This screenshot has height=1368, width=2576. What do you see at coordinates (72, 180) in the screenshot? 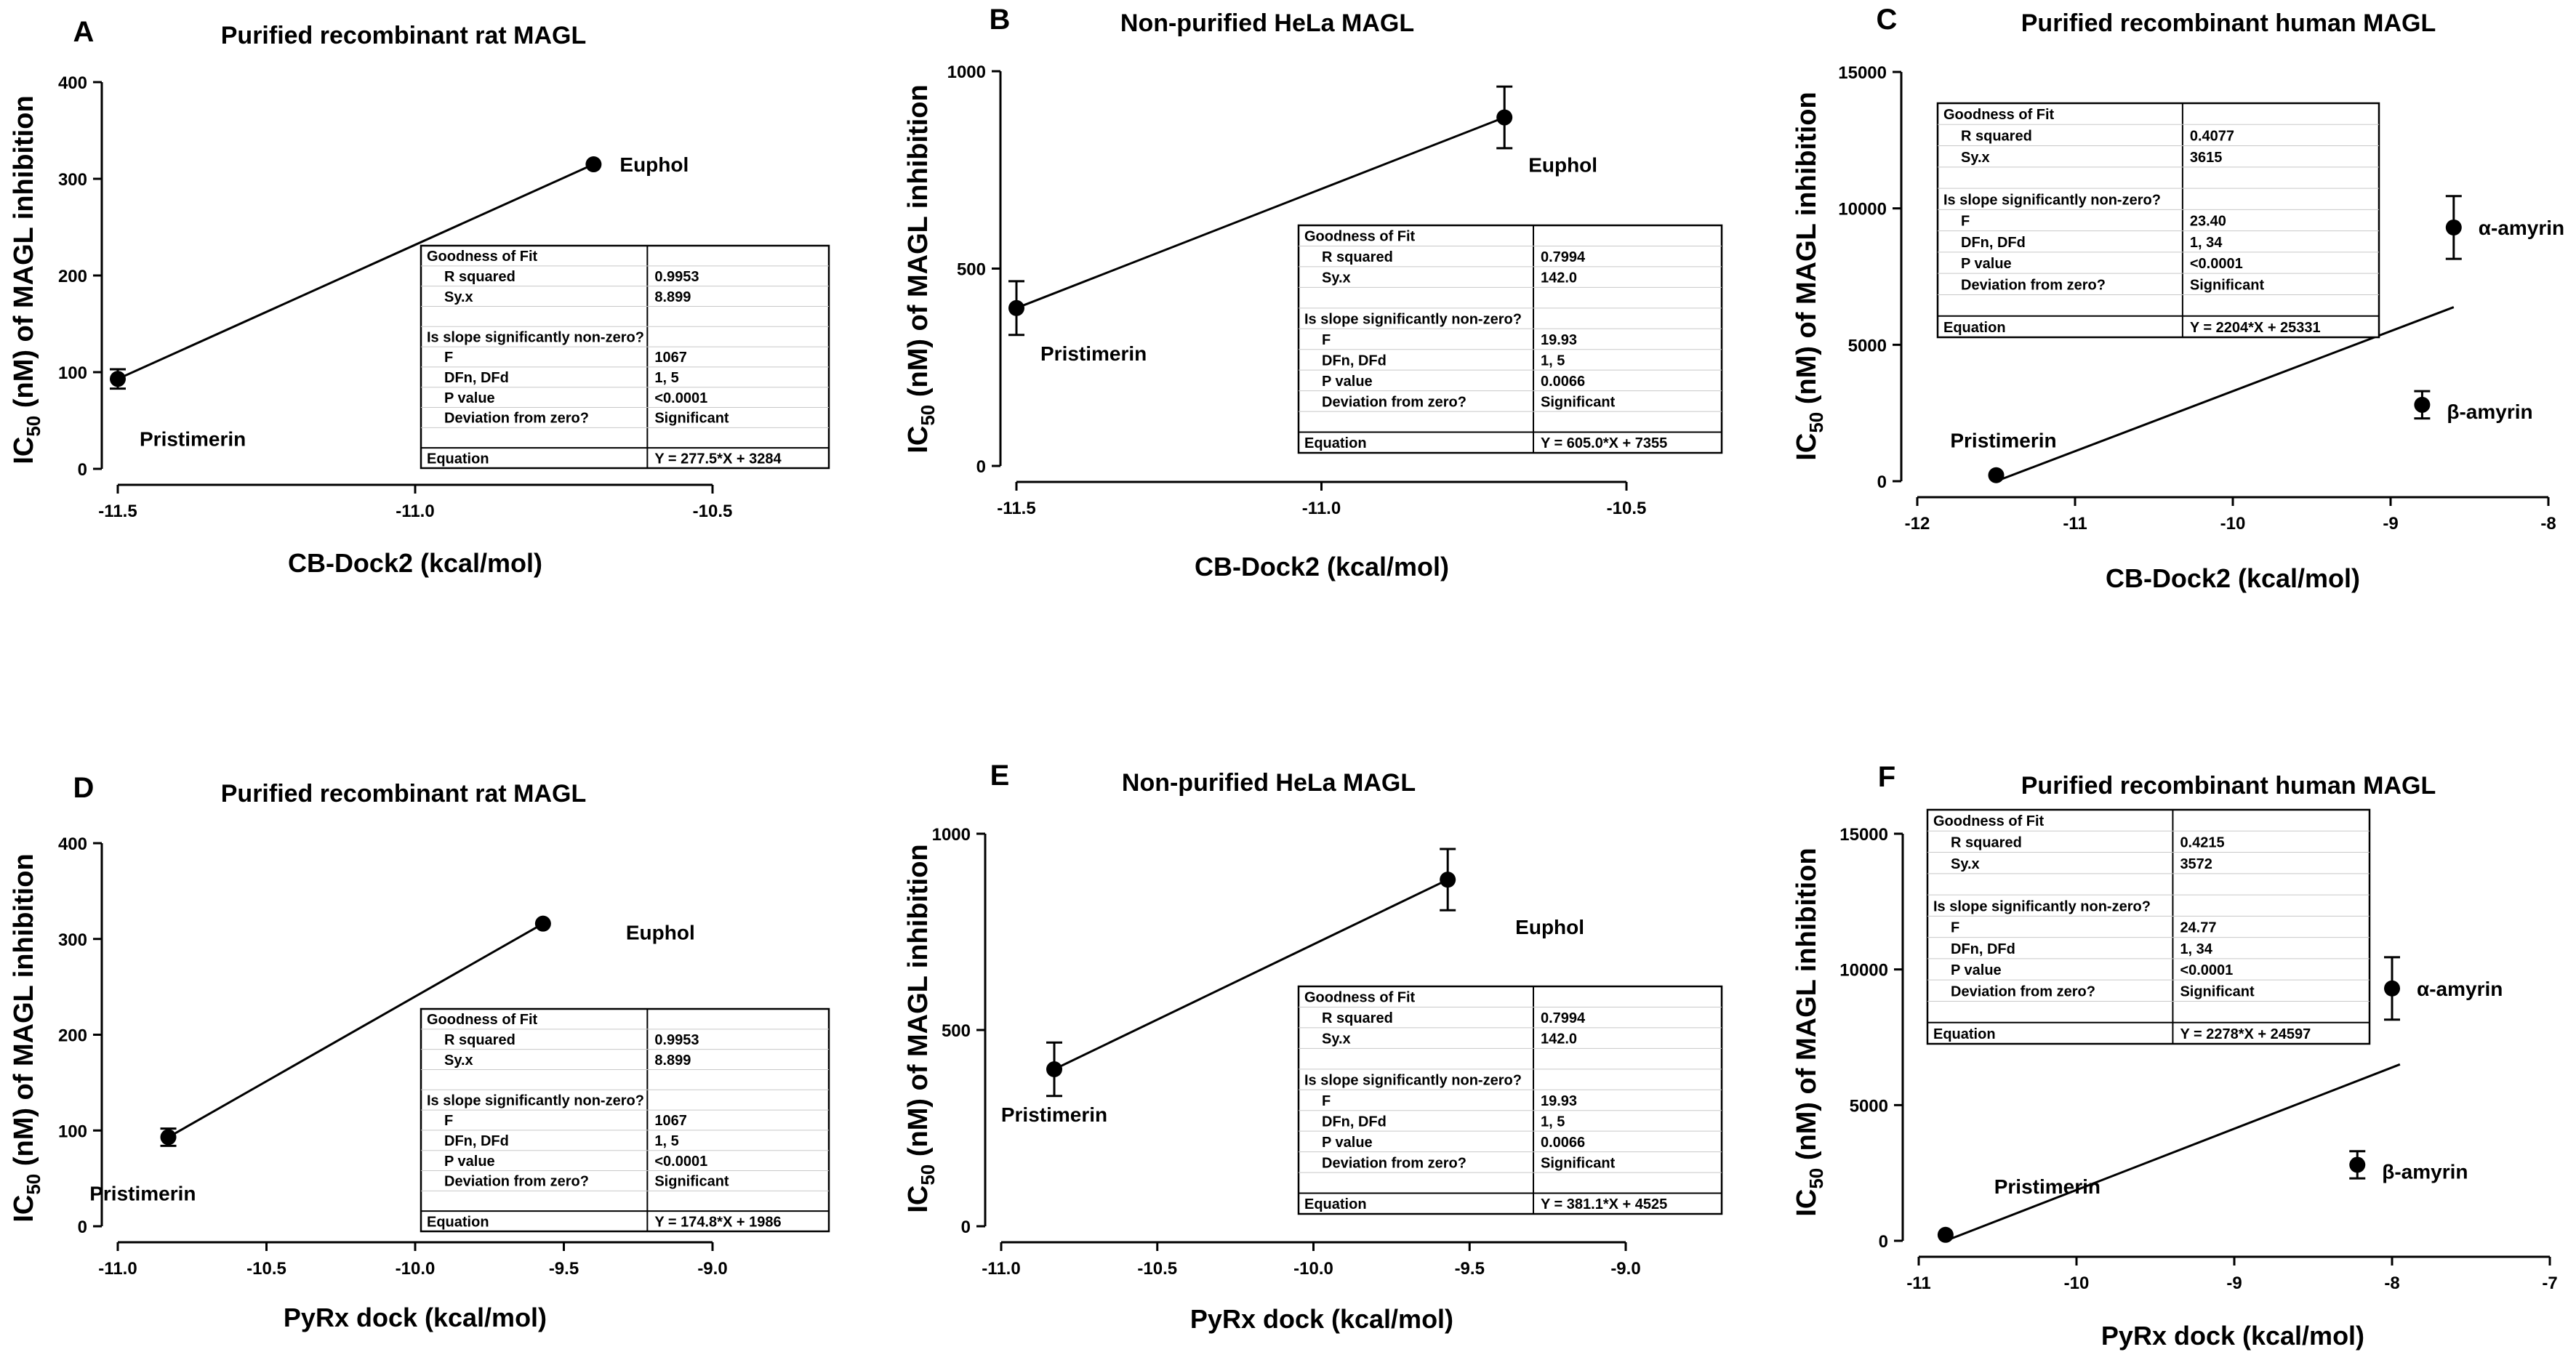
I see `y-tick-label: 300` at bounding box center [72, 180].